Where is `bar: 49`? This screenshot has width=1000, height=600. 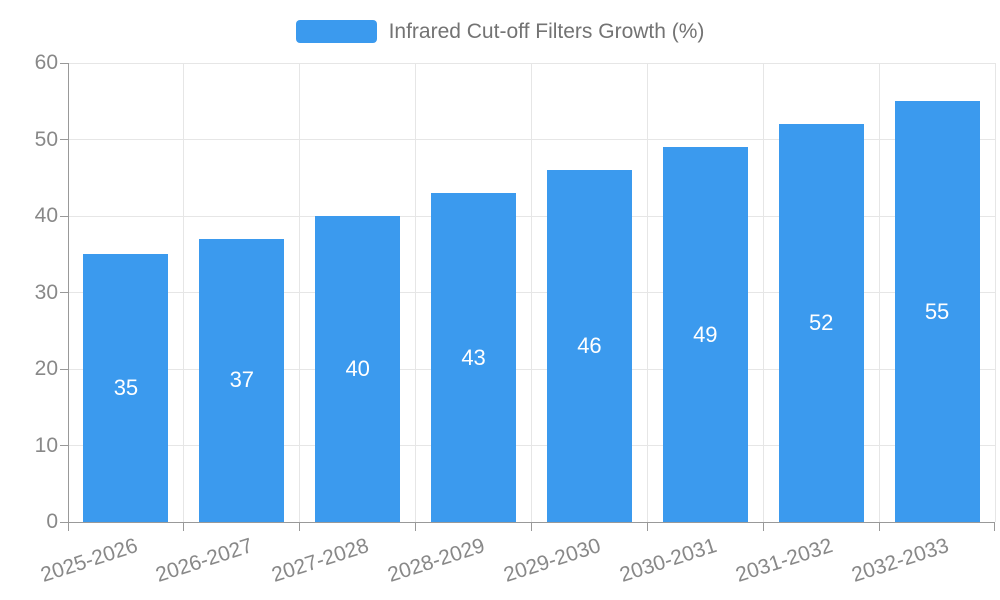
bar: 49 is located at coordinates (705, 334).